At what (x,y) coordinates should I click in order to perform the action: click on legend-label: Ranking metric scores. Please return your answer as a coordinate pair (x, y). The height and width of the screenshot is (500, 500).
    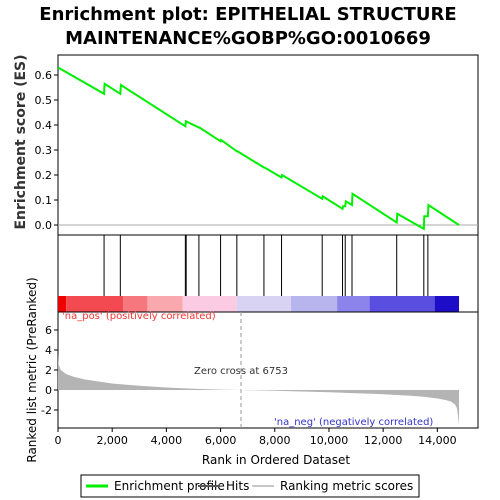
    Looking at the image, I should click on (346, 486).